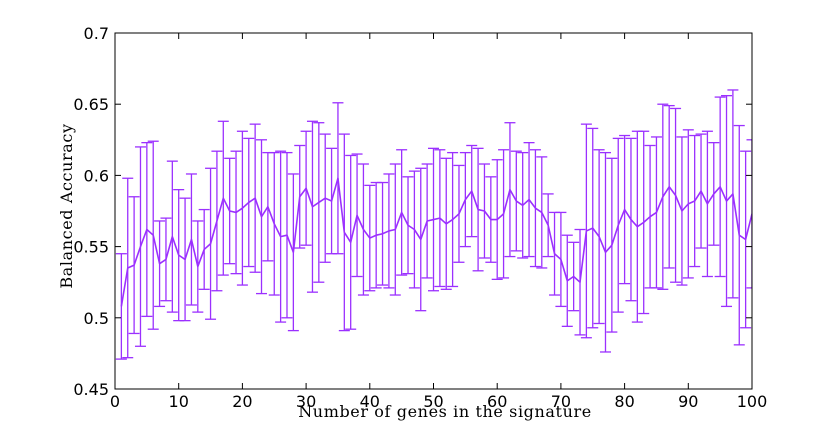 This screenshot has height=437, width=830. Describe the element at coordinates (306, 401) in the screenshot. I see `x-tick-label: 30` at that location.